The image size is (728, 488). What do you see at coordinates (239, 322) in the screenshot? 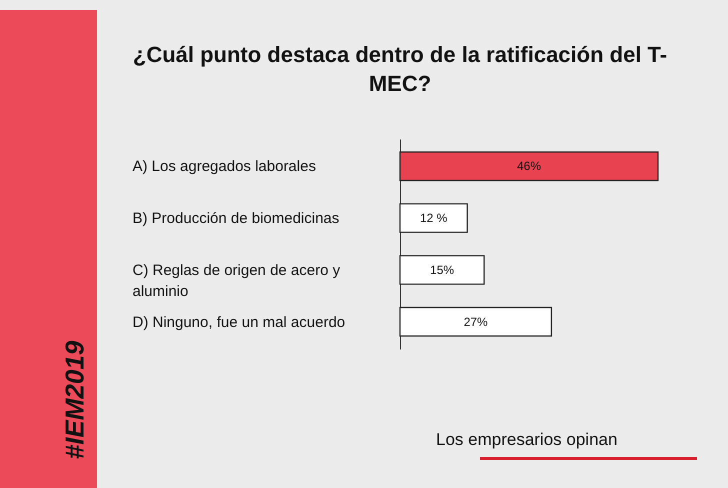
I see `y-tick-label: D) Ninguno, fue un mal acuerdo` at bounding box center [239, 322].